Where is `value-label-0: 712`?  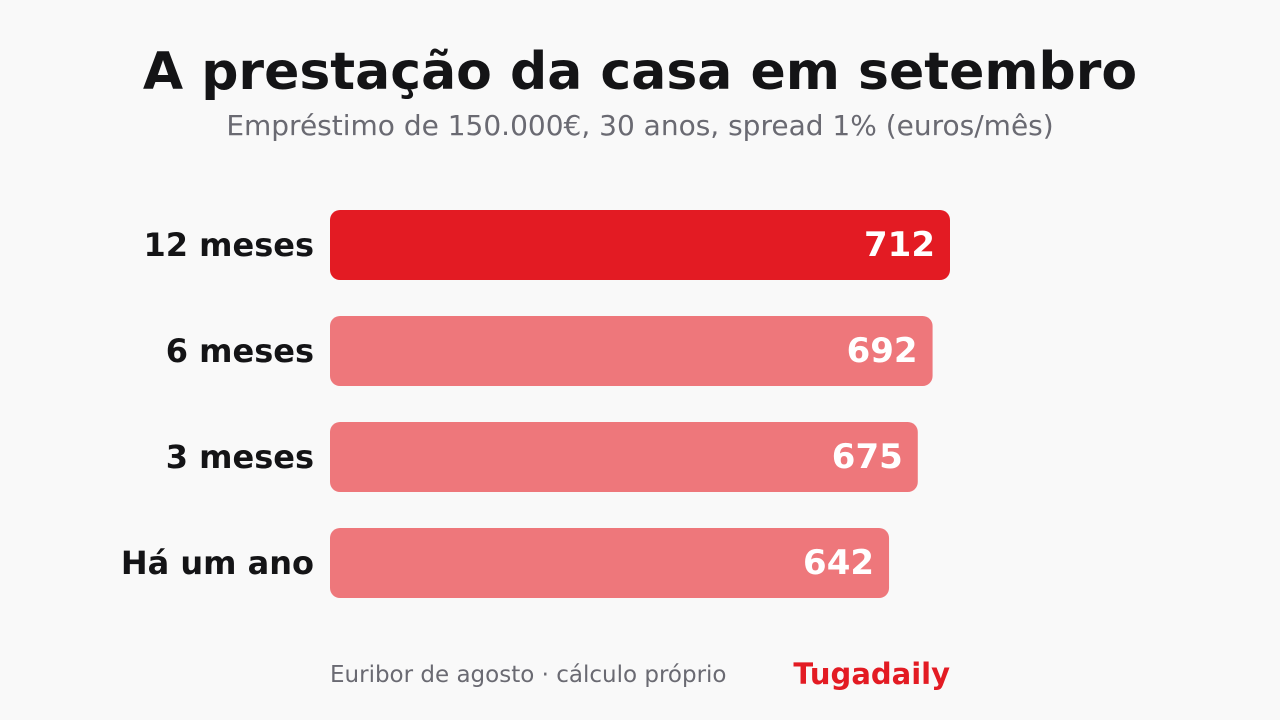
value-label-0: 712 is located at coordinates (899, 245).